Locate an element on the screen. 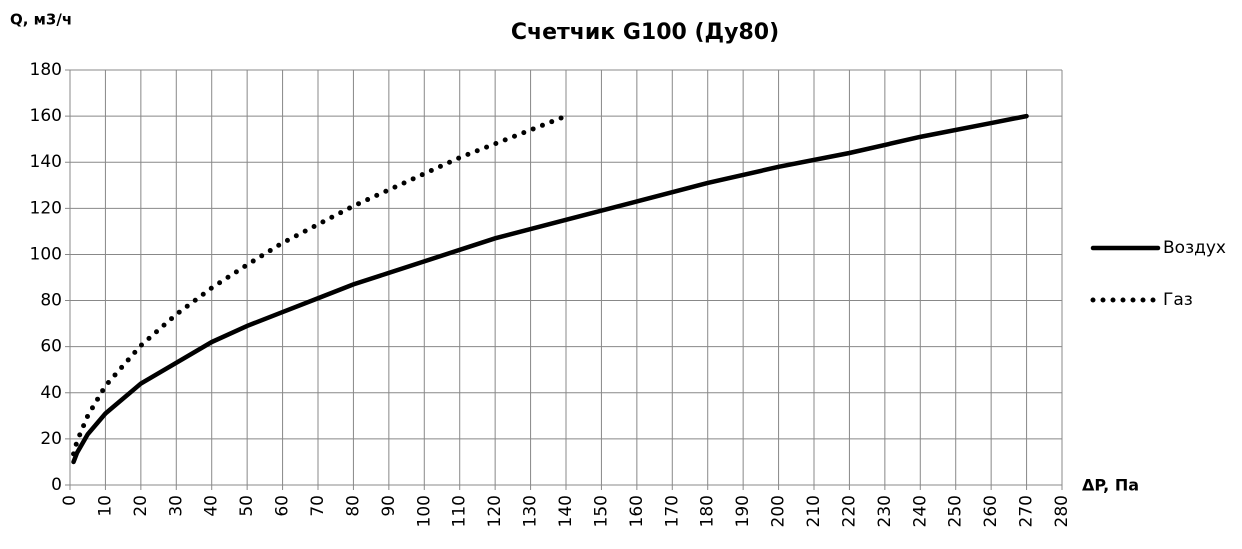 This screenshot has height=549, width=1242. x-tick-label: 220 is located at coordinates (849, 511).